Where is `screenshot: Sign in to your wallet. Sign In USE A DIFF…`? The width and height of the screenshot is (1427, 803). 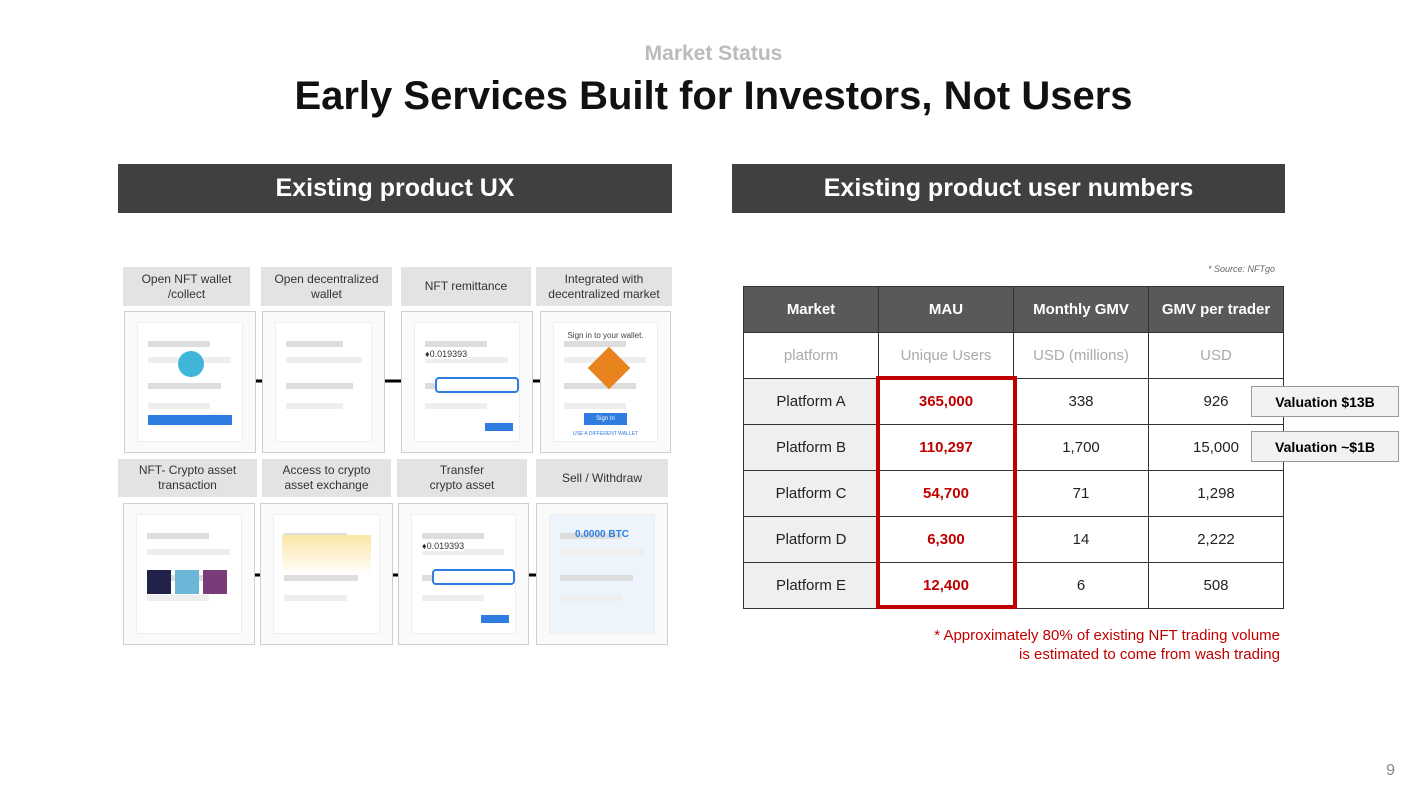 screenshot: Sign in to your wallet. Sign In USE A DIFF… is located at coordinates (605, 382).